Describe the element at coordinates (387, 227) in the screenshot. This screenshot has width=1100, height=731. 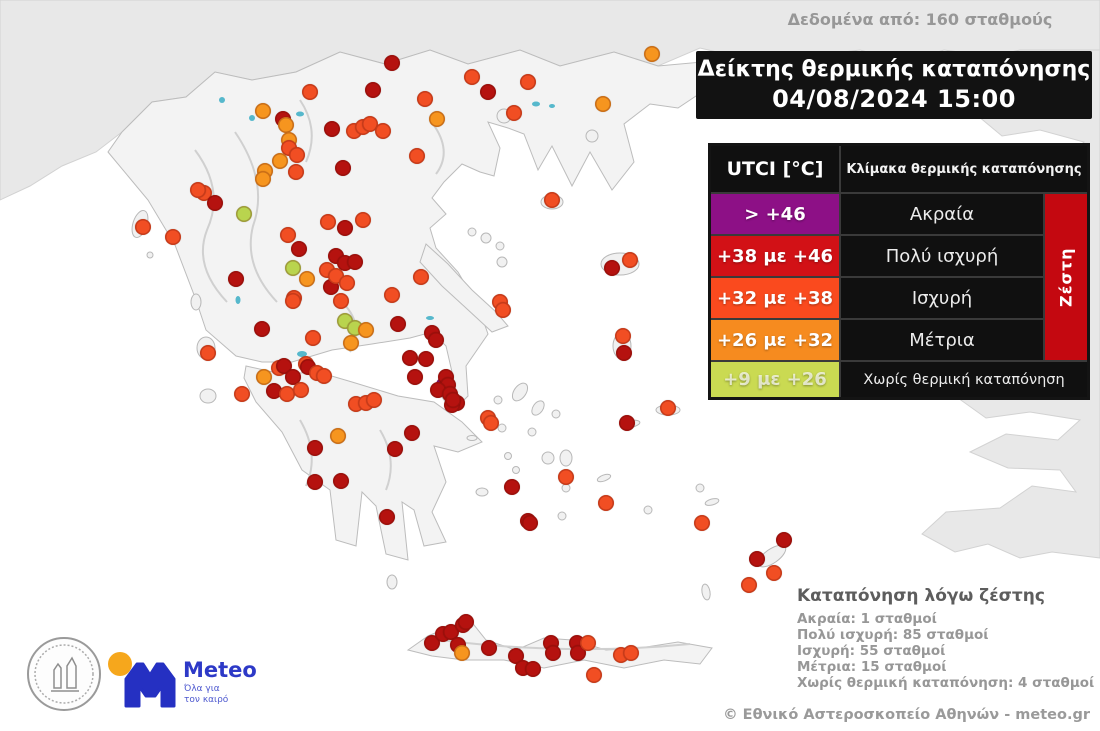
I see `lakes` at that location.